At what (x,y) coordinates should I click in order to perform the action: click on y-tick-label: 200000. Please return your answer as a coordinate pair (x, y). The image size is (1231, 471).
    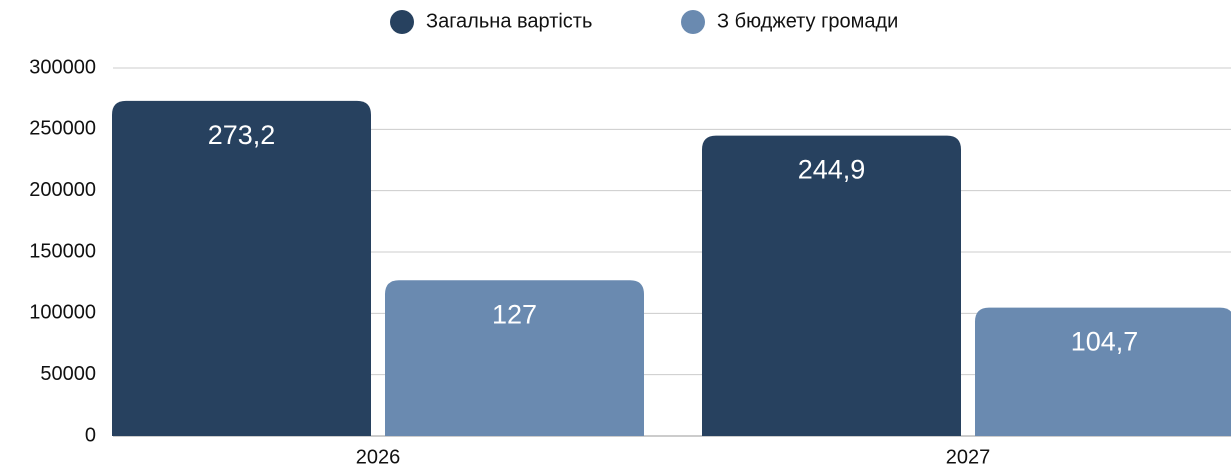
    Looking at the image, I should click on (62, 190).